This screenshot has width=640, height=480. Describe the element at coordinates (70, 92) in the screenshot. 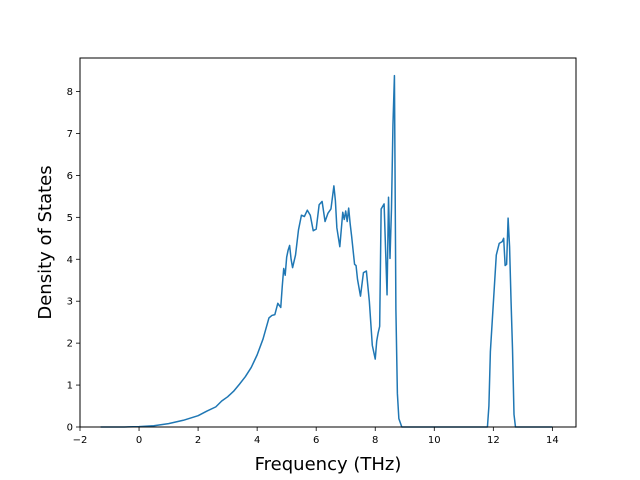

I see `y-tick-label: 8` at that location.